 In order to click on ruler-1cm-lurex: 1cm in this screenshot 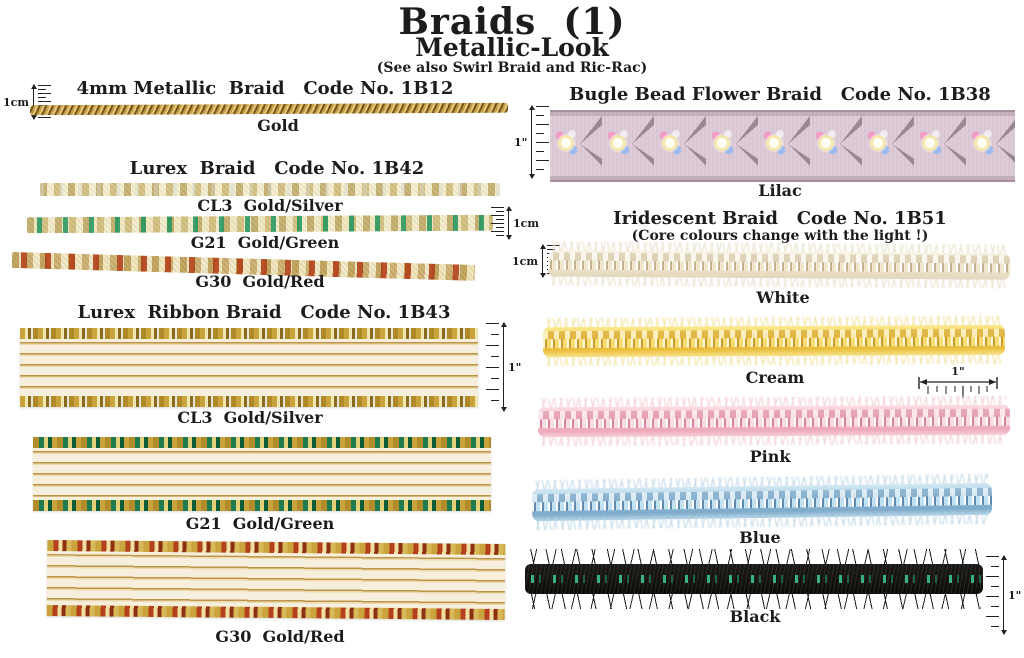, I will do `click(515, 223)`.